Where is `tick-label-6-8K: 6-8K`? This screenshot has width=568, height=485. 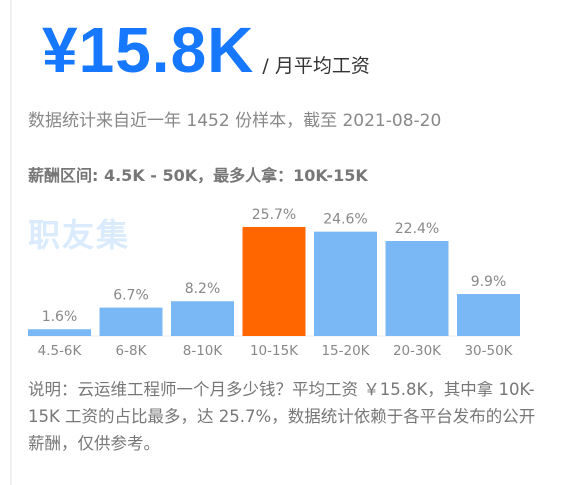 tick-label-6-8K: 6-8K is located at coordinates (132, 351).